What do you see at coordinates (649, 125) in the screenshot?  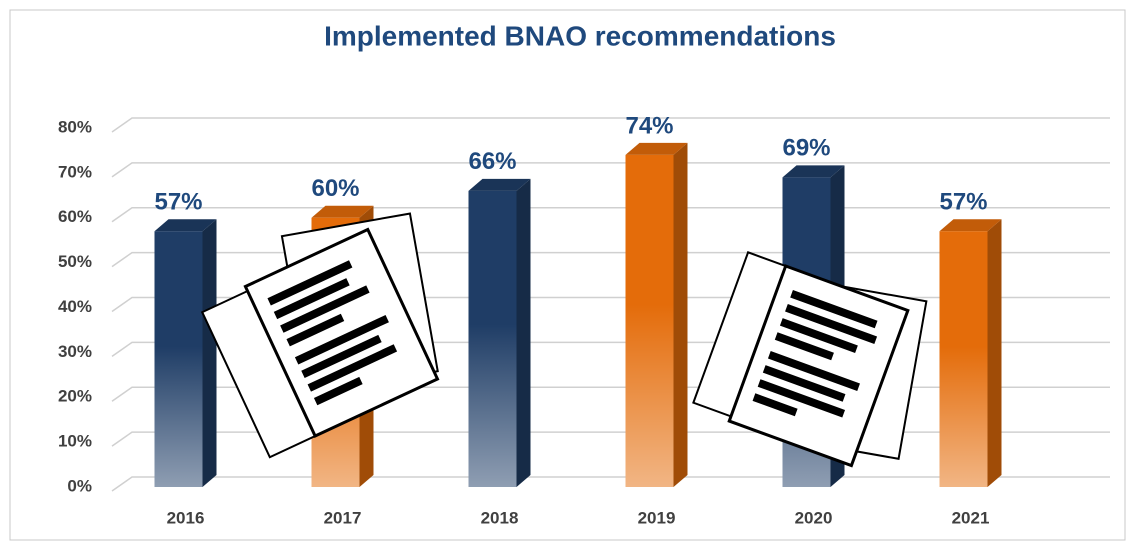 I see `value-label: 74%` at bounding box center [649, 125].